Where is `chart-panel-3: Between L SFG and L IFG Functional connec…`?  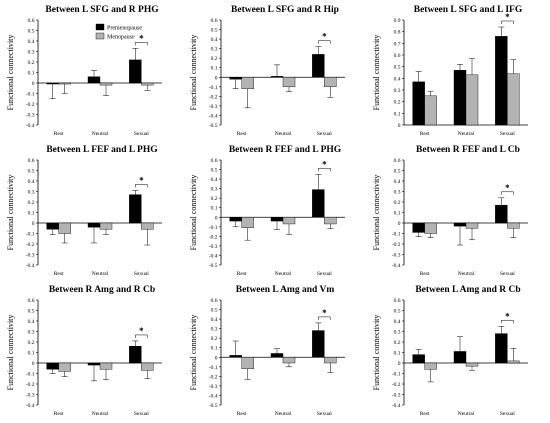
chart-panel-3: Between L SFG and L IFG Functional connec… is located at coordinates (450, 71).